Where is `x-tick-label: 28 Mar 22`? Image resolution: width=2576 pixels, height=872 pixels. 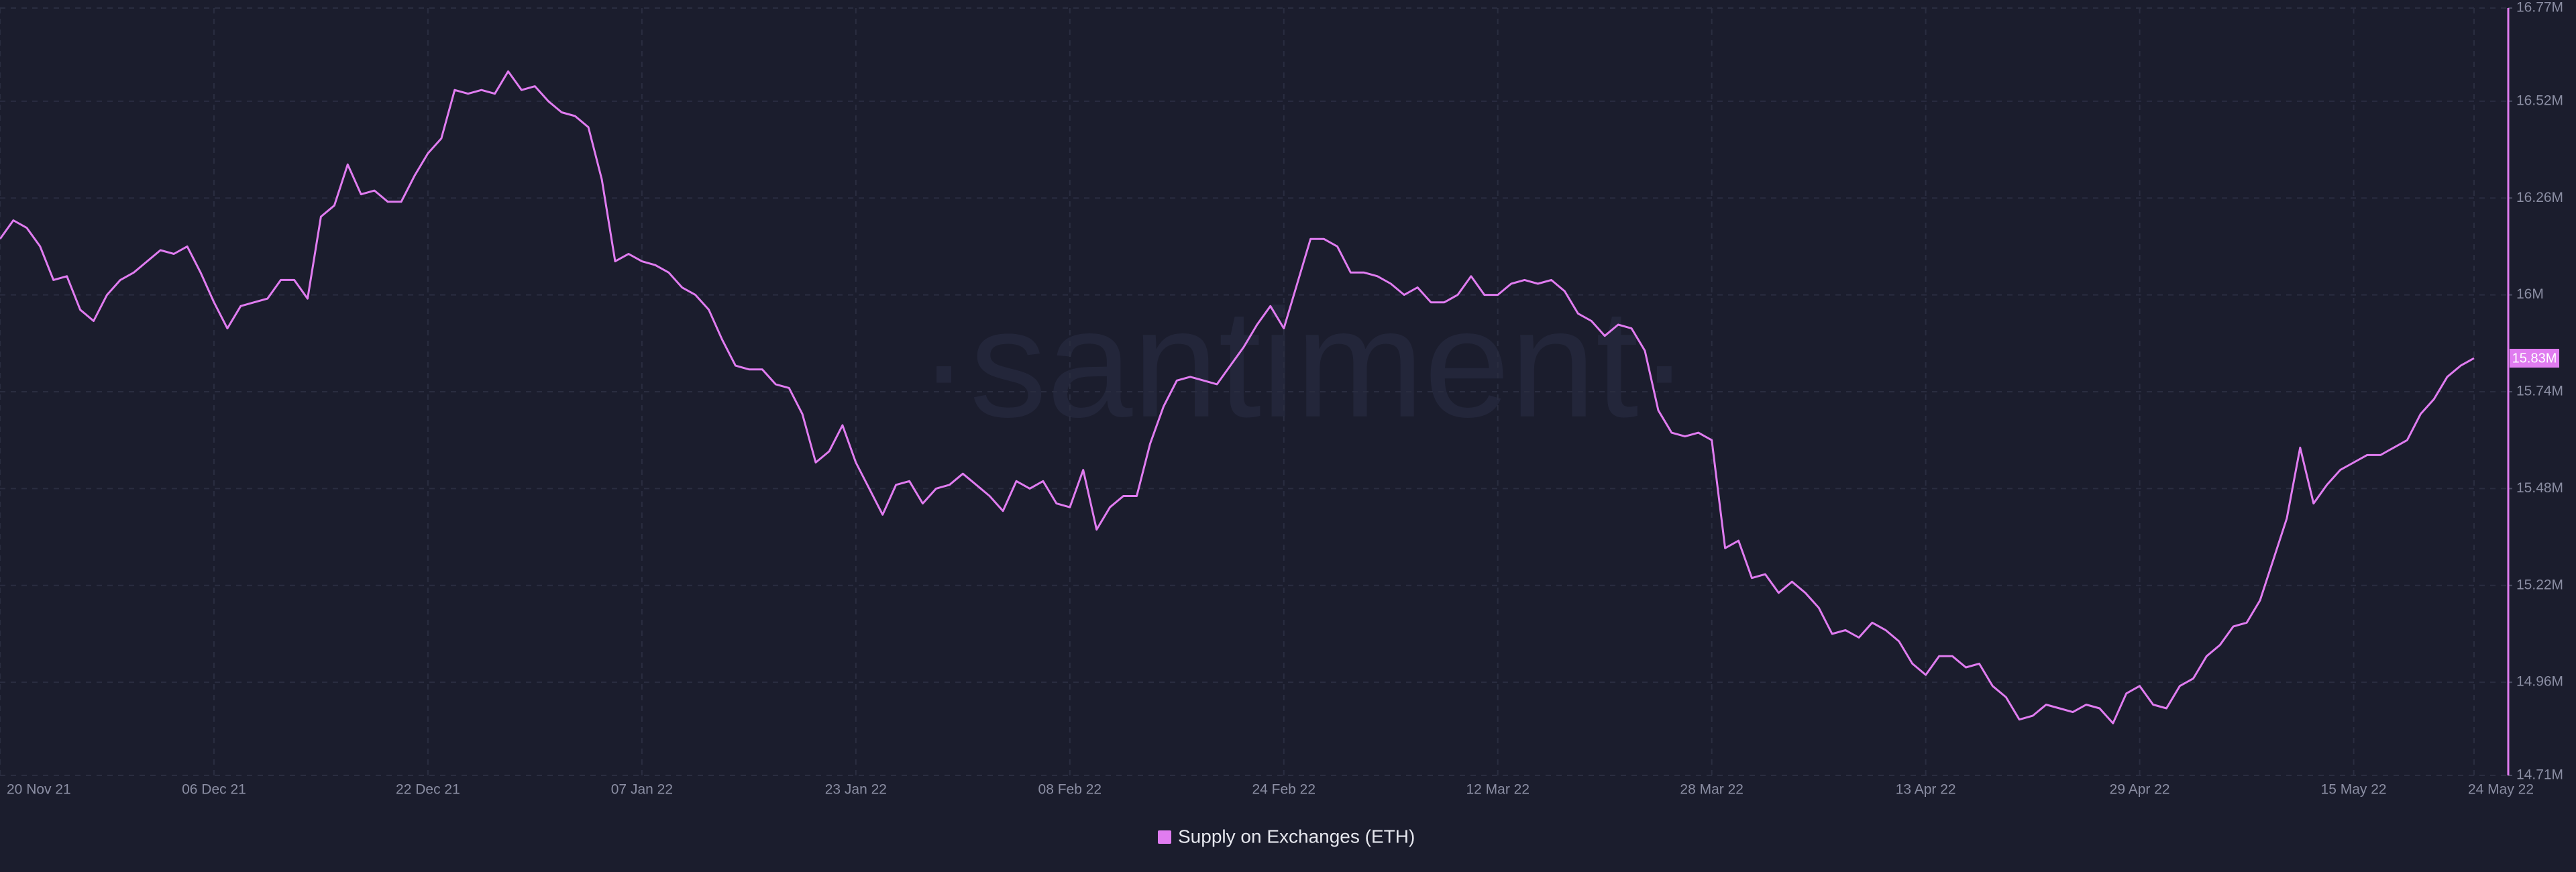 x-tick-label: 28 Mar 22 is located at coordinates (1711, 790).